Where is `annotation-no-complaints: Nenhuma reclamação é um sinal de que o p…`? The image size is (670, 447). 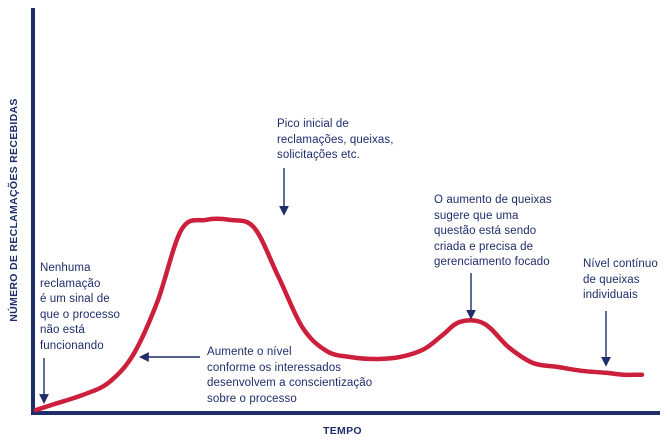
annotation-no-complaints: Nenhuma reclamação é um sinal de que o p… is located at coordinates (80, 307).